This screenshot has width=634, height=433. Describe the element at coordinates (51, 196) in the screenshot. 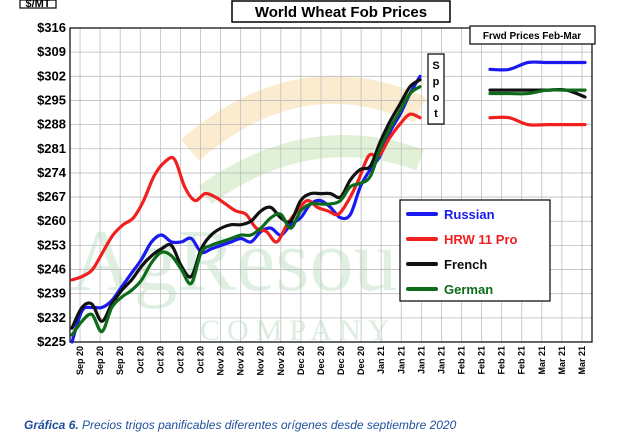

I see `y-tick-label: $267` at that location.